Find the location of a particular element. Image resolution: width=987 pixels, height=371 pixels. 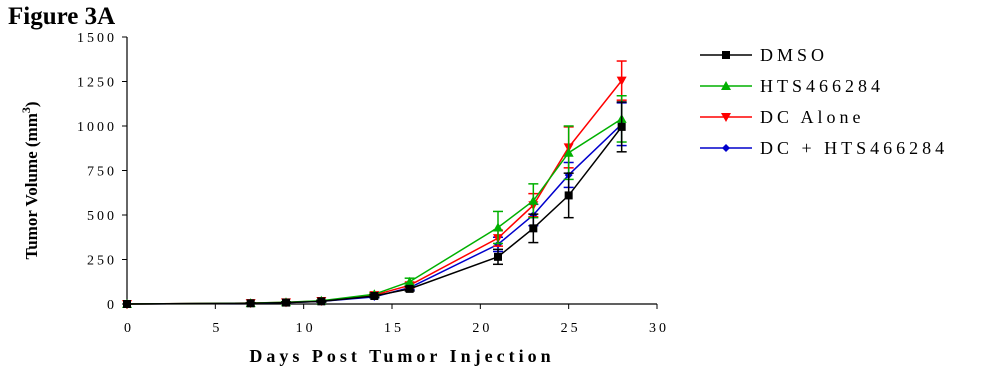

y-tick-label: 1250 is located at coordinates (97, 83).